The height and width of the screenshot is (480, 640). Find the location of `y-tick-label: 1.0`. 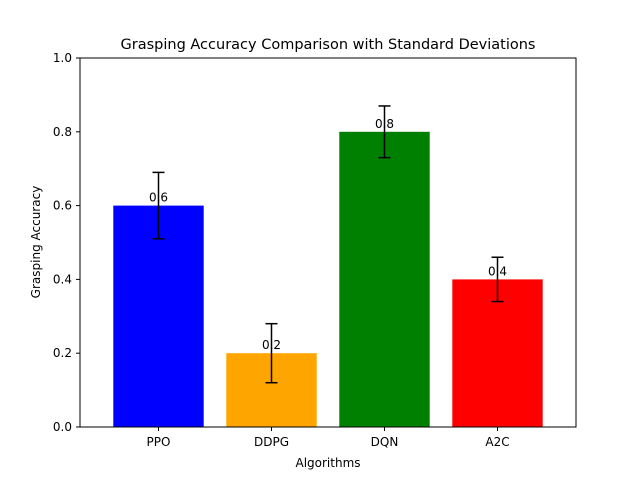

y-tick-label: 1.0 is located at coordinates (62, 58).